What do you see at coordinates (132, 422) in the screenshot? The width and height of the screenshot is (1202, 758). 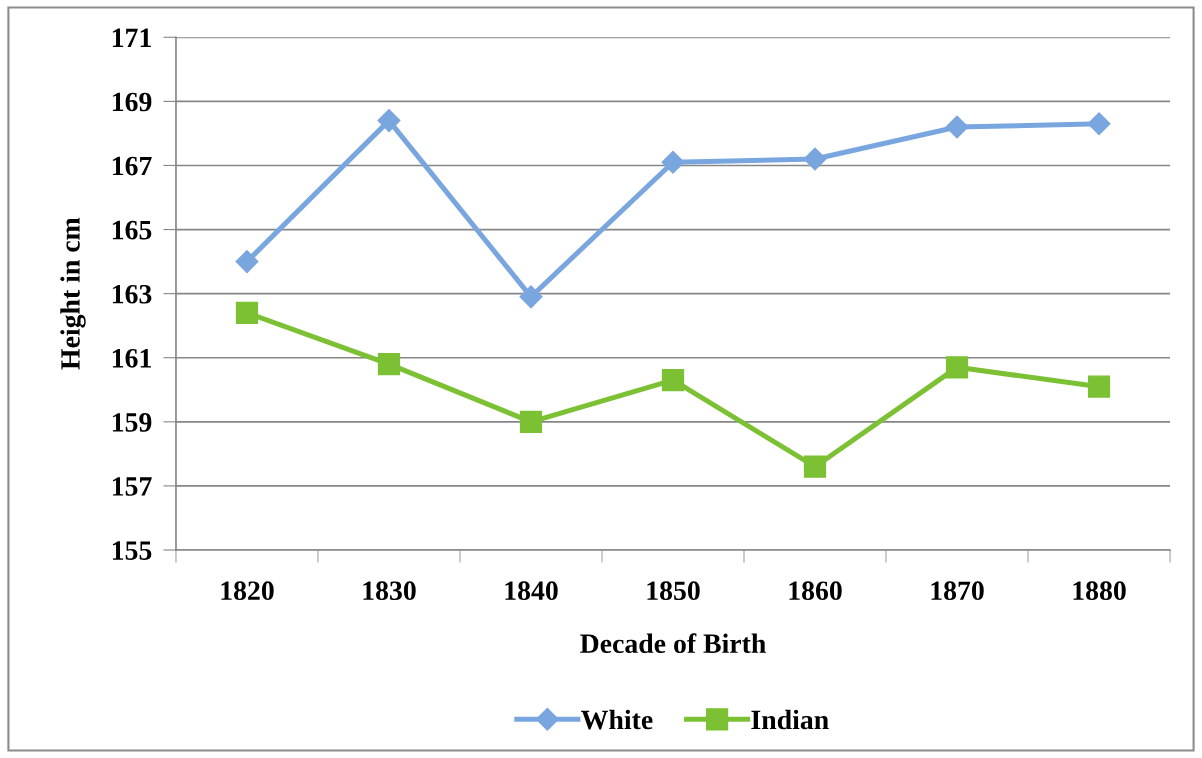 I see `y-tick-label: 159` at bounding box center [132, 422].